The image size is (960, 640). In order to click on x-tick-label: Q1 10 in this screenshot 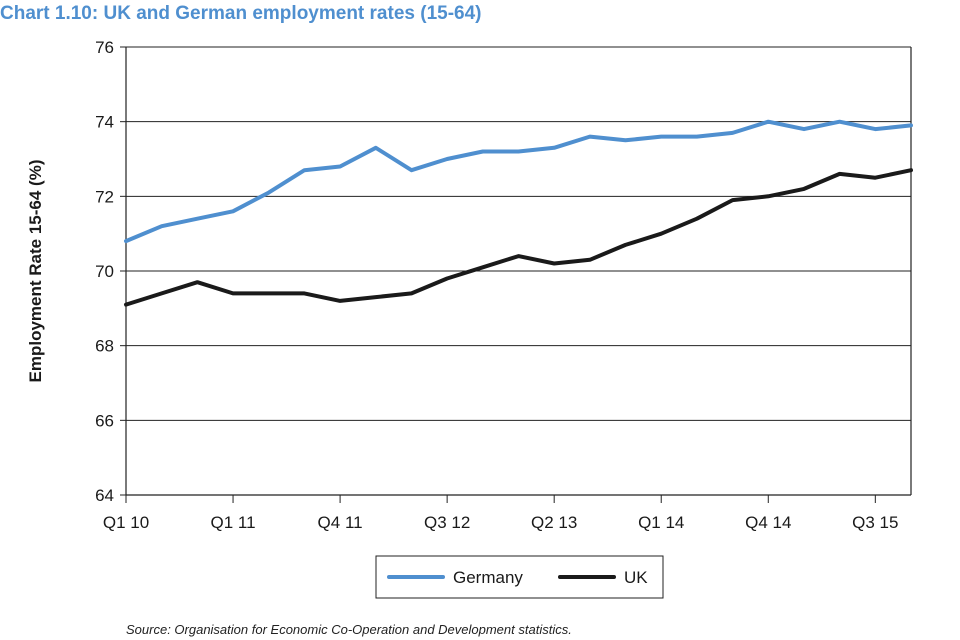, I will do `click(126, 522)`.